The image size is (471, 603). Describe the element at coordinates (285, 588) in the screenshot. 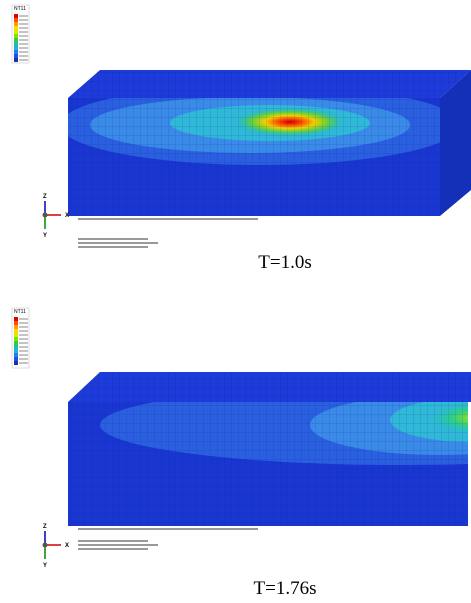

I see `caption: T=1.76s` at that location.